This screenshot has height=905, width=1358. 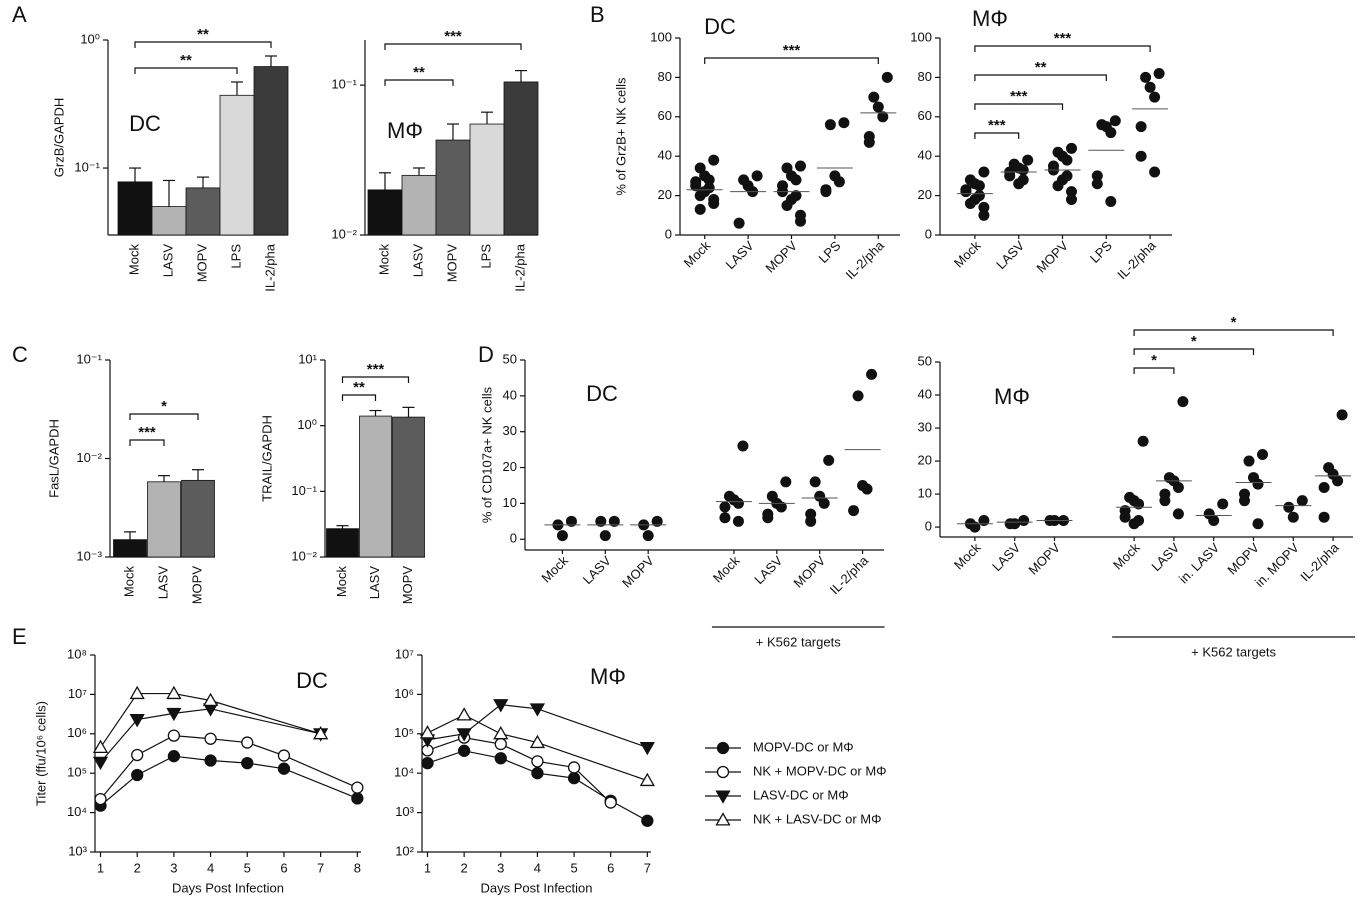 I want to click on y-tick-label: 60, so click(x=925, y=115).